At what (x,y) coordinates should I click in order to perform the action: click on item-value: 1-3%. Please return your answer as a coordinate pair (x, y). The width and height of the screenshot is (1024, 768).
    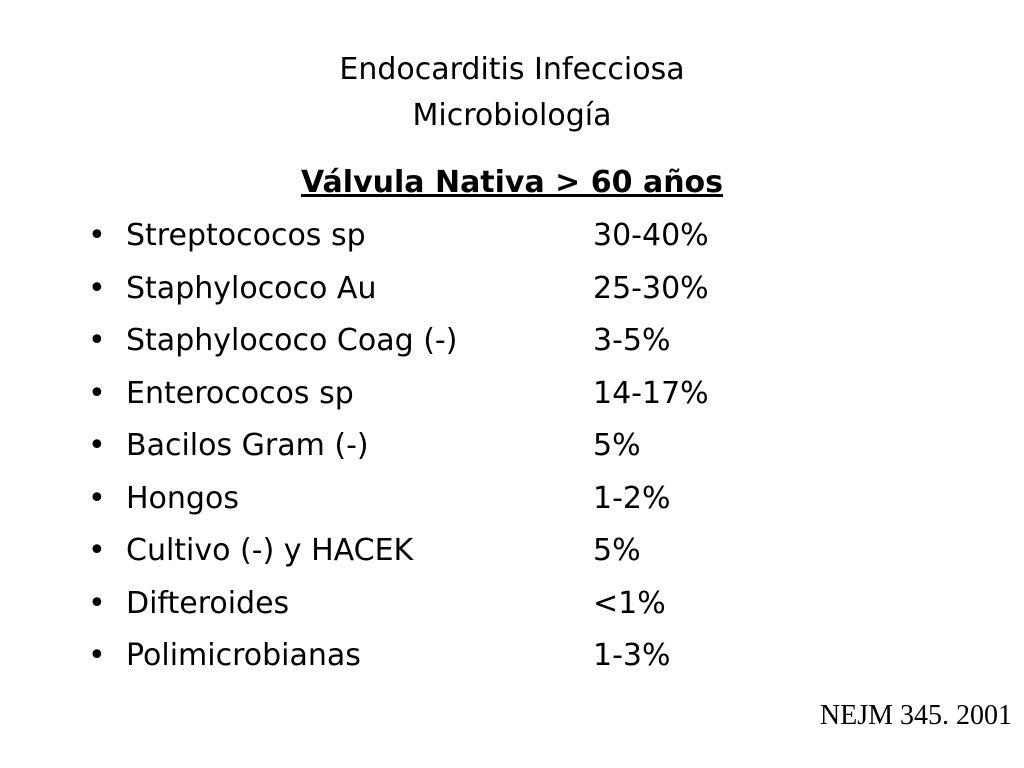
    Looking at the image, I should click on (632, 655).